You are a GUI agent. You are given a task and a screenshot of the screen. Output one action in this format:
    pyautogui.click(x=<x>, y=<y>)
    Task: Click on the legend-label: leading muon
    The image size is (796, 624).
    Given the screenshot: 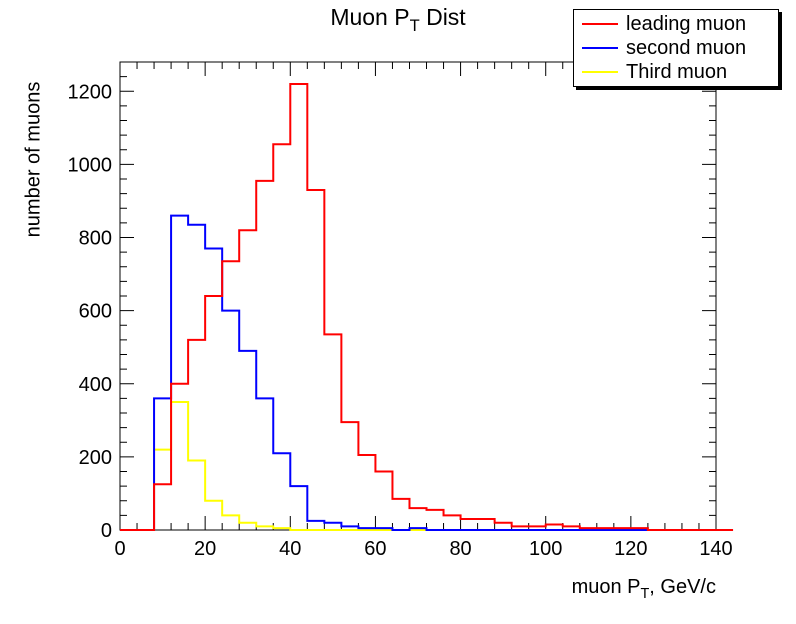 What is the action you would take?
    pyautogui.click(x=686, y=23)
    